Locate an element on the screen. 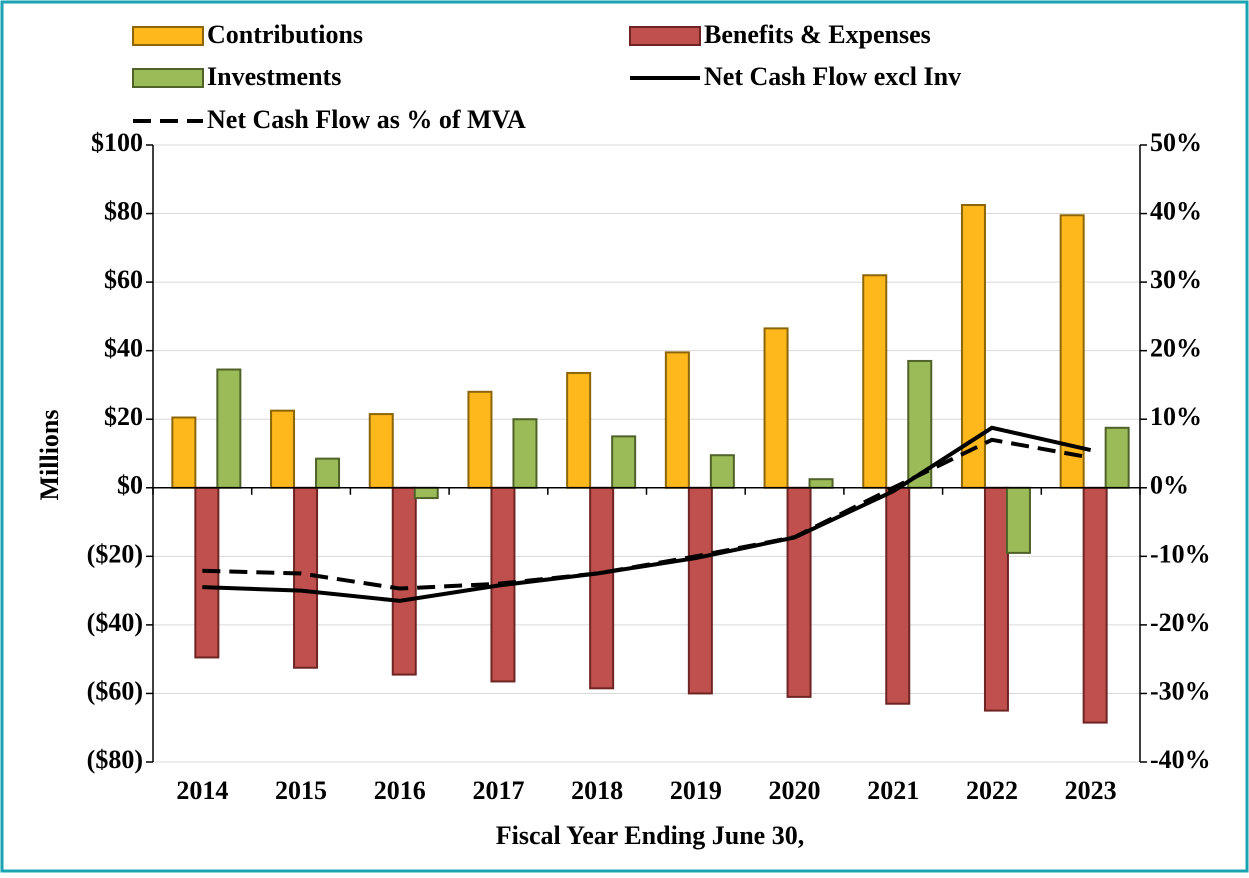  legend-label: Contributions is located at coordinates (285, 34).